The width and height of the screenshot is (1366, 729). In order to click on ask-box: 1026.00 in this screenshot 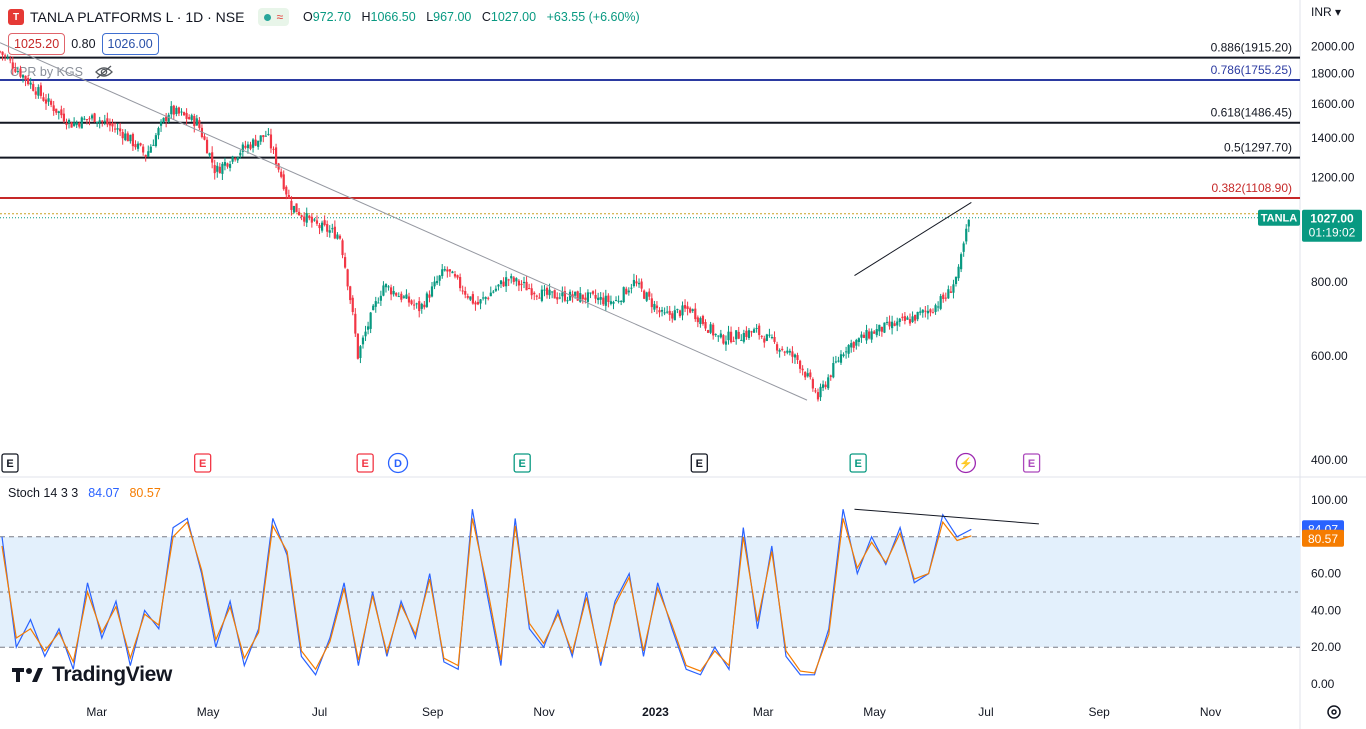, I will do `click(130, 44)`.